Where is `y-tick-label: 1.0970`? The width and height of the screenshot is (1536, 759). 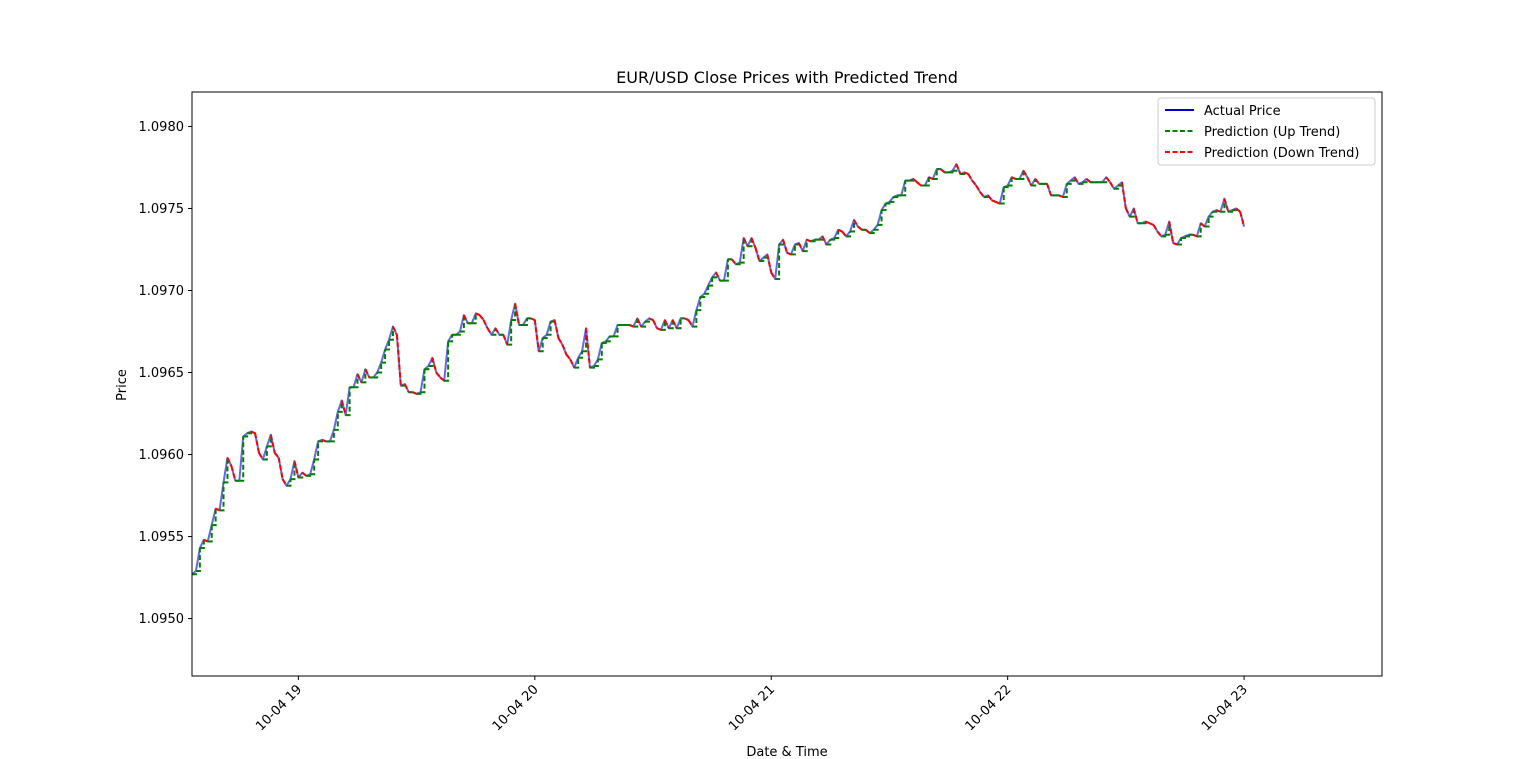
y-tick-label: 1.0970 is located at coordinates (162, 291).